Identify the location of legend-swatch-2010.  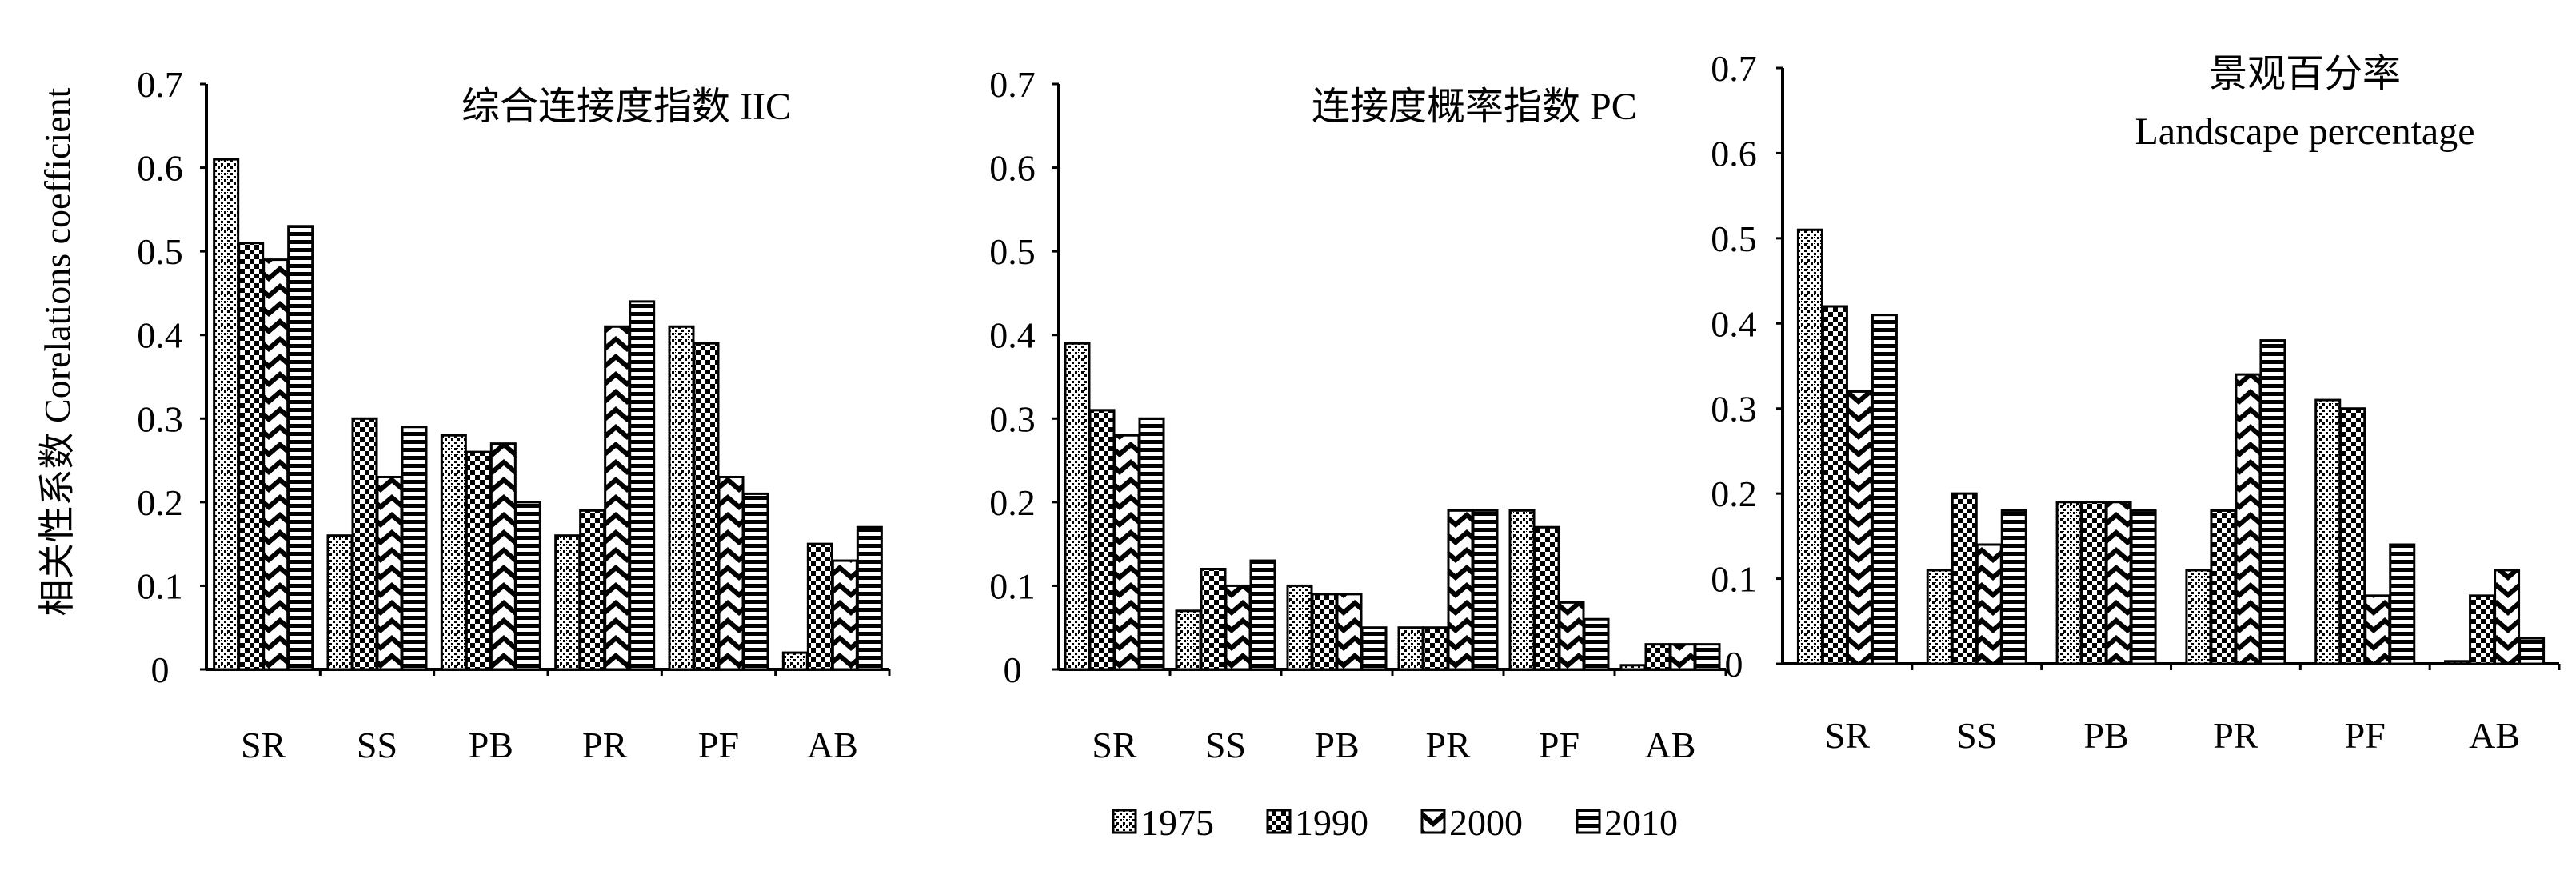
(1588, 821).